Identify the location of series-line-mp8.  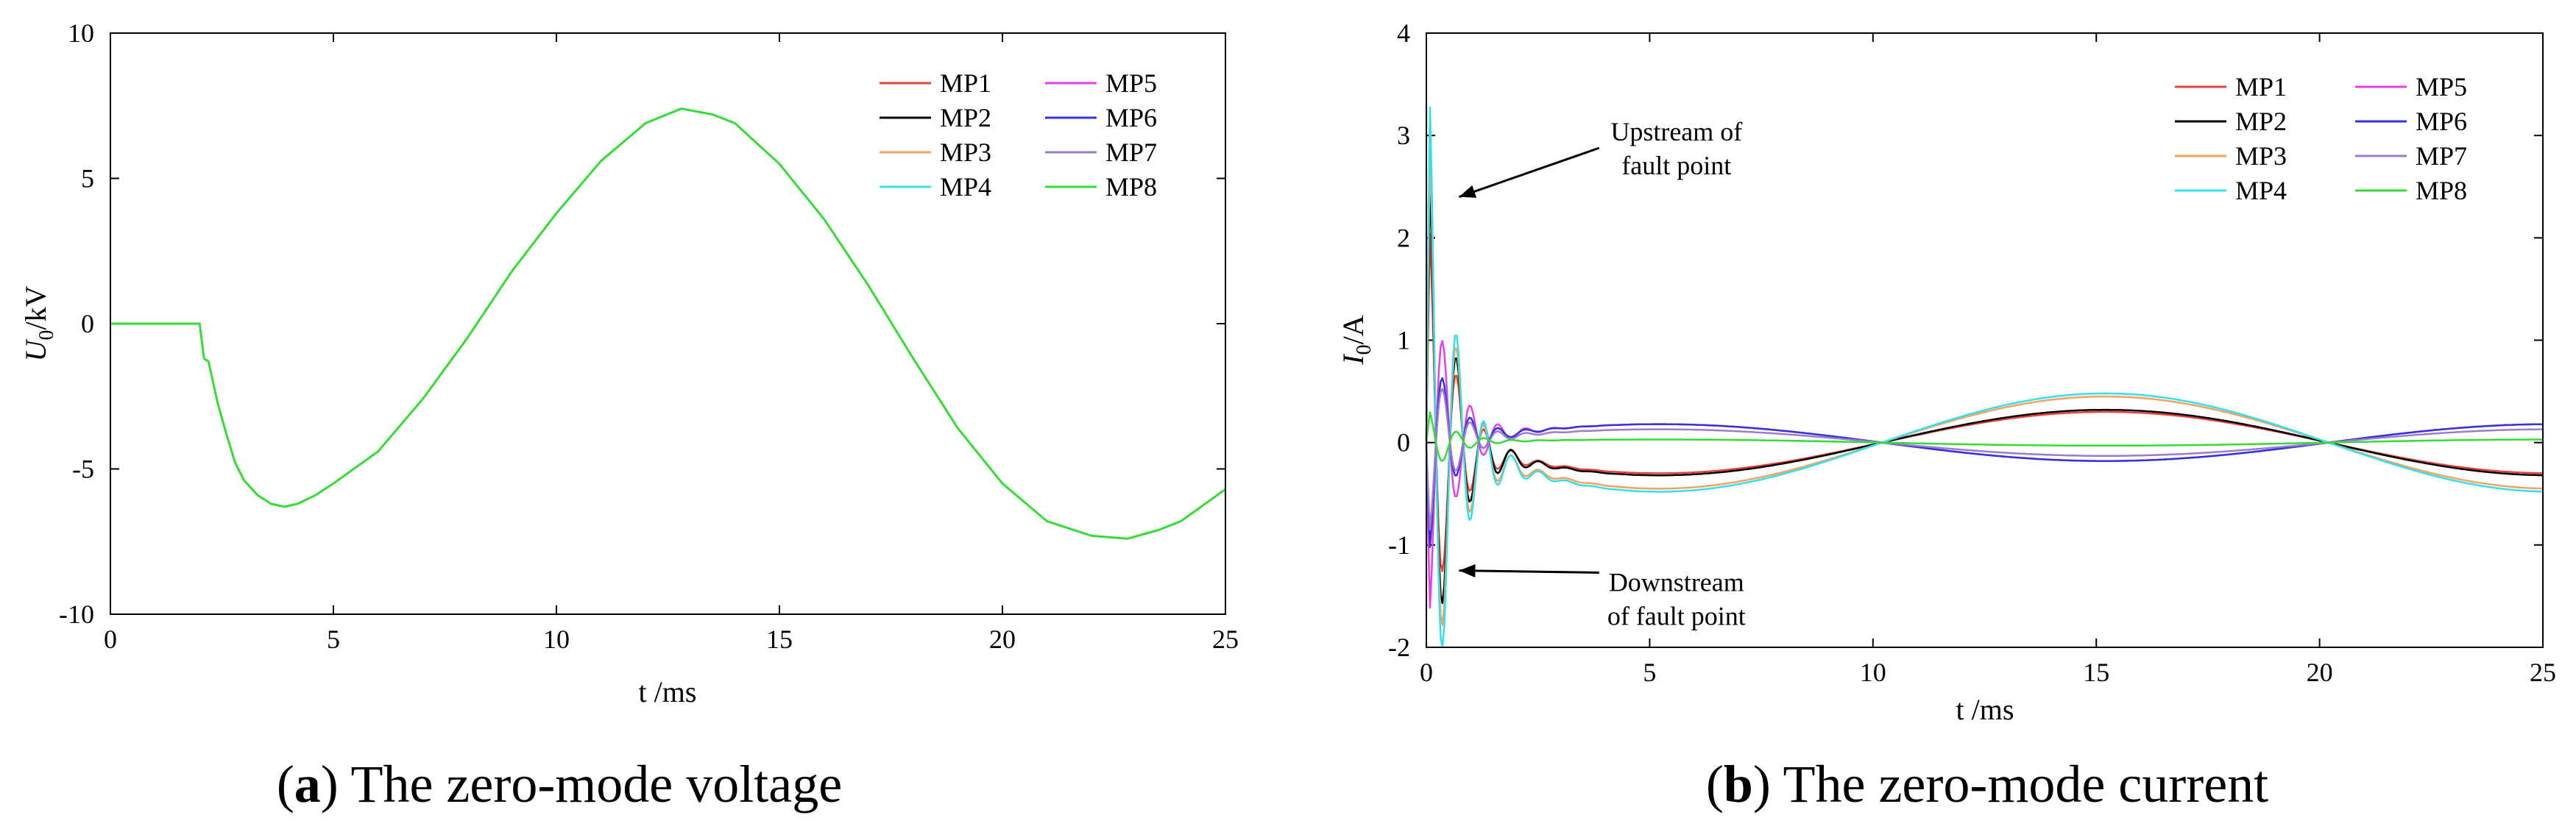
(1984, 436).